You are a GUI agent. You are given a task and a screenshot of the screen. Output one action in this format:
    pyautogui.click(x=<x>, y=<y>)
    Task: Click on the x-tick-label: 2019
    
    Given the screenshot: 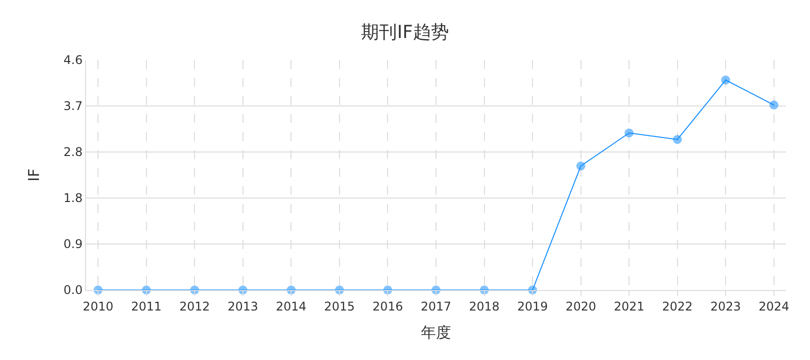 What is the action you would take?
    pyautogui.click(x=532, y=306)
    